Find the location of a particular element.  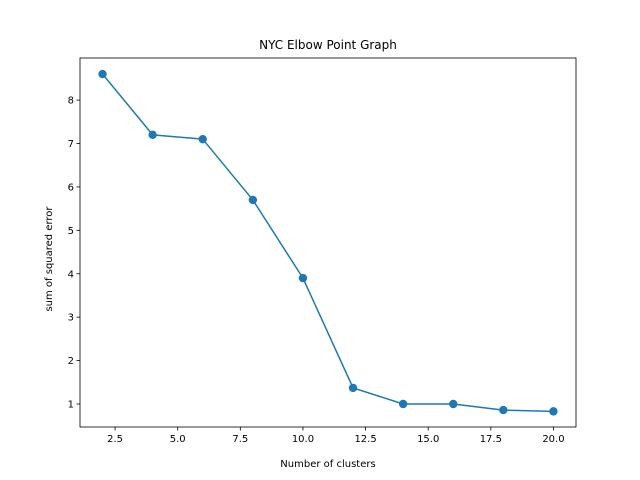

y-tick-label: 8 is located at coordinates (71, 101).